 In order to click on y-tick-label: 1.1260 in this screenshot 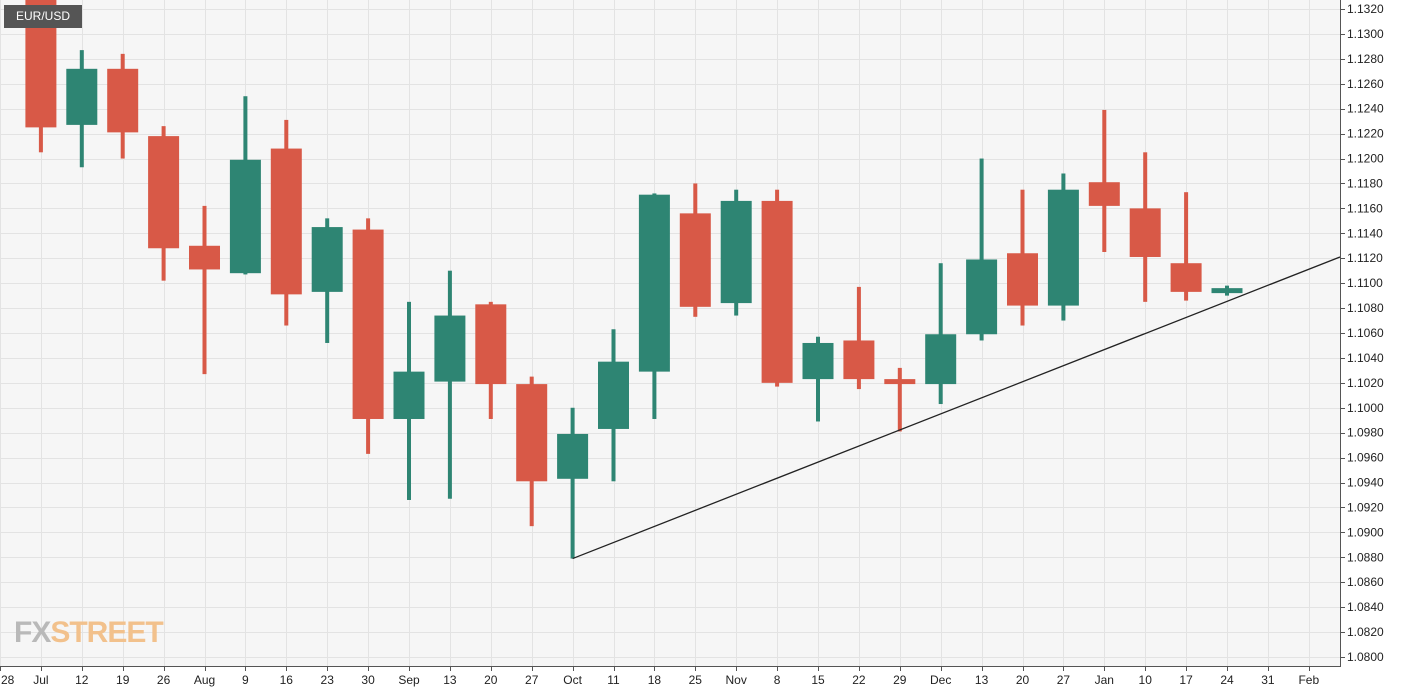, I will do `click(1365, 84)`.